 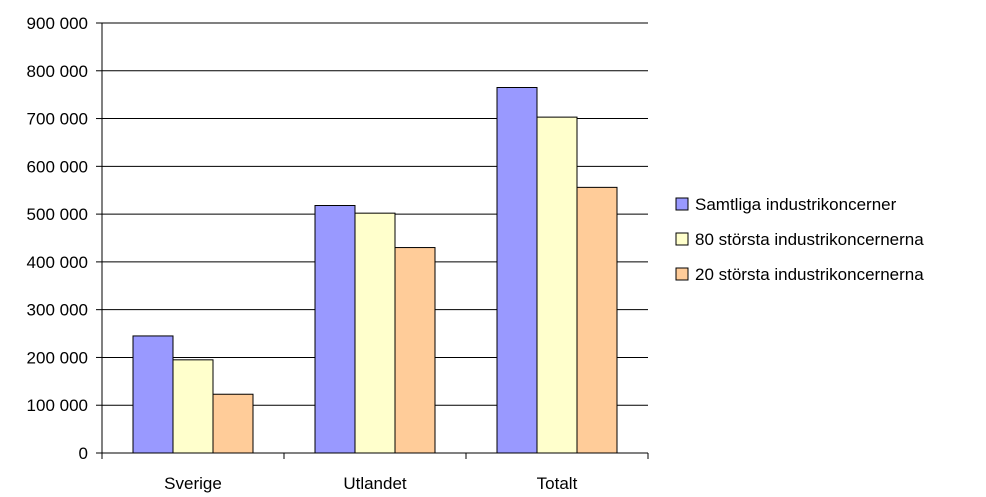 I want to click on y-tick-label: 100 000, so click(x=57, y=405).